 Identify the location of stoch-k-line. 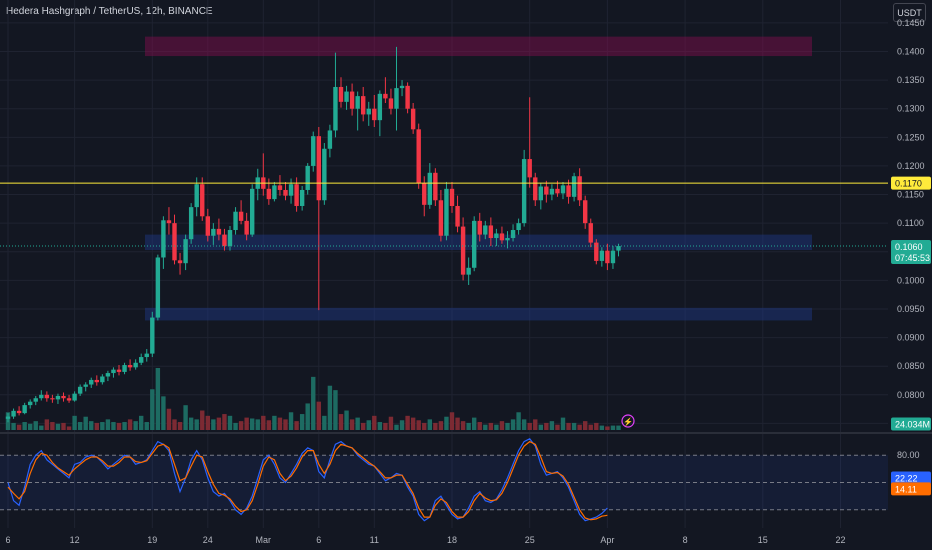
(307, 480).